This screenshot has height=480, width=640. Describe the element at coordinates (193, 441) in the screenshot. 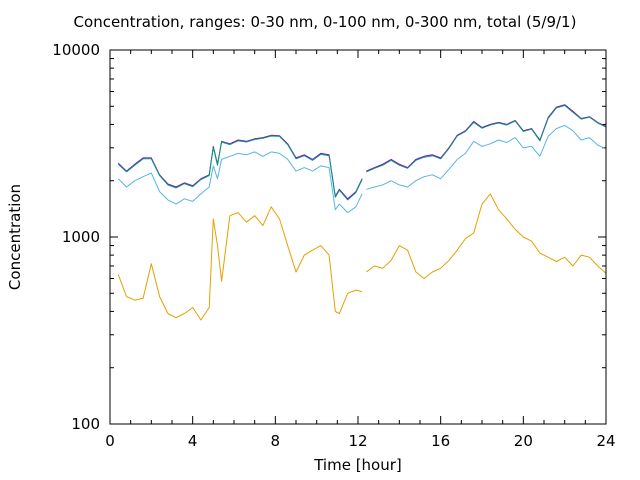

I see `x-tick-label: 4` at that location.